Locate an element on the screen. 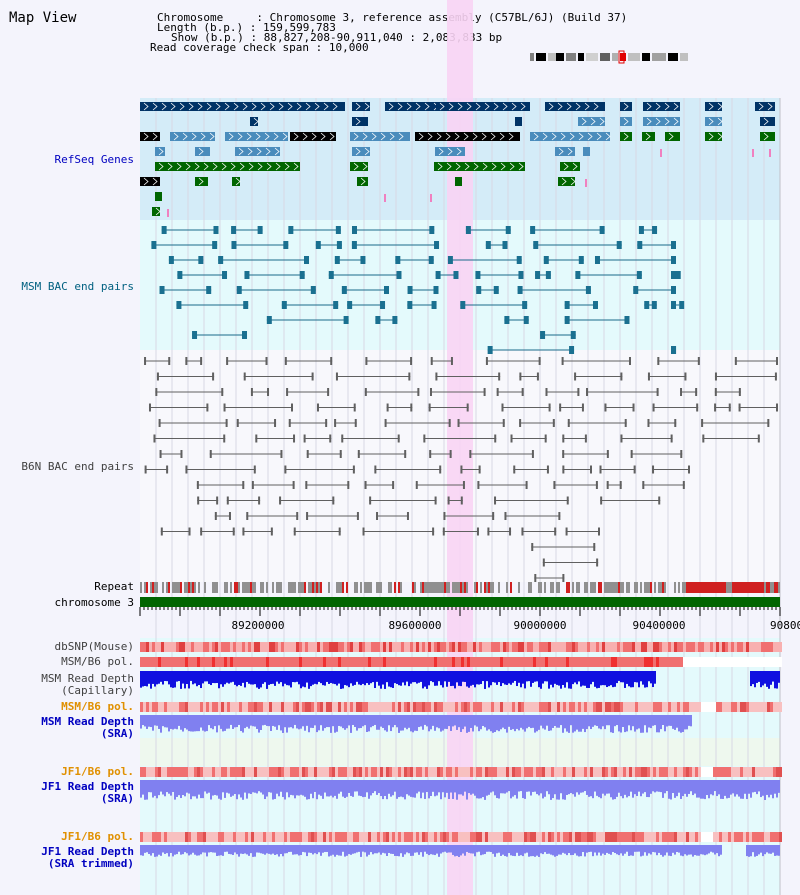 The width and height of the screenshot is (800, 895). track-label-msm-bac: MSM BAC end pairs is located at coordinates (77, 286).